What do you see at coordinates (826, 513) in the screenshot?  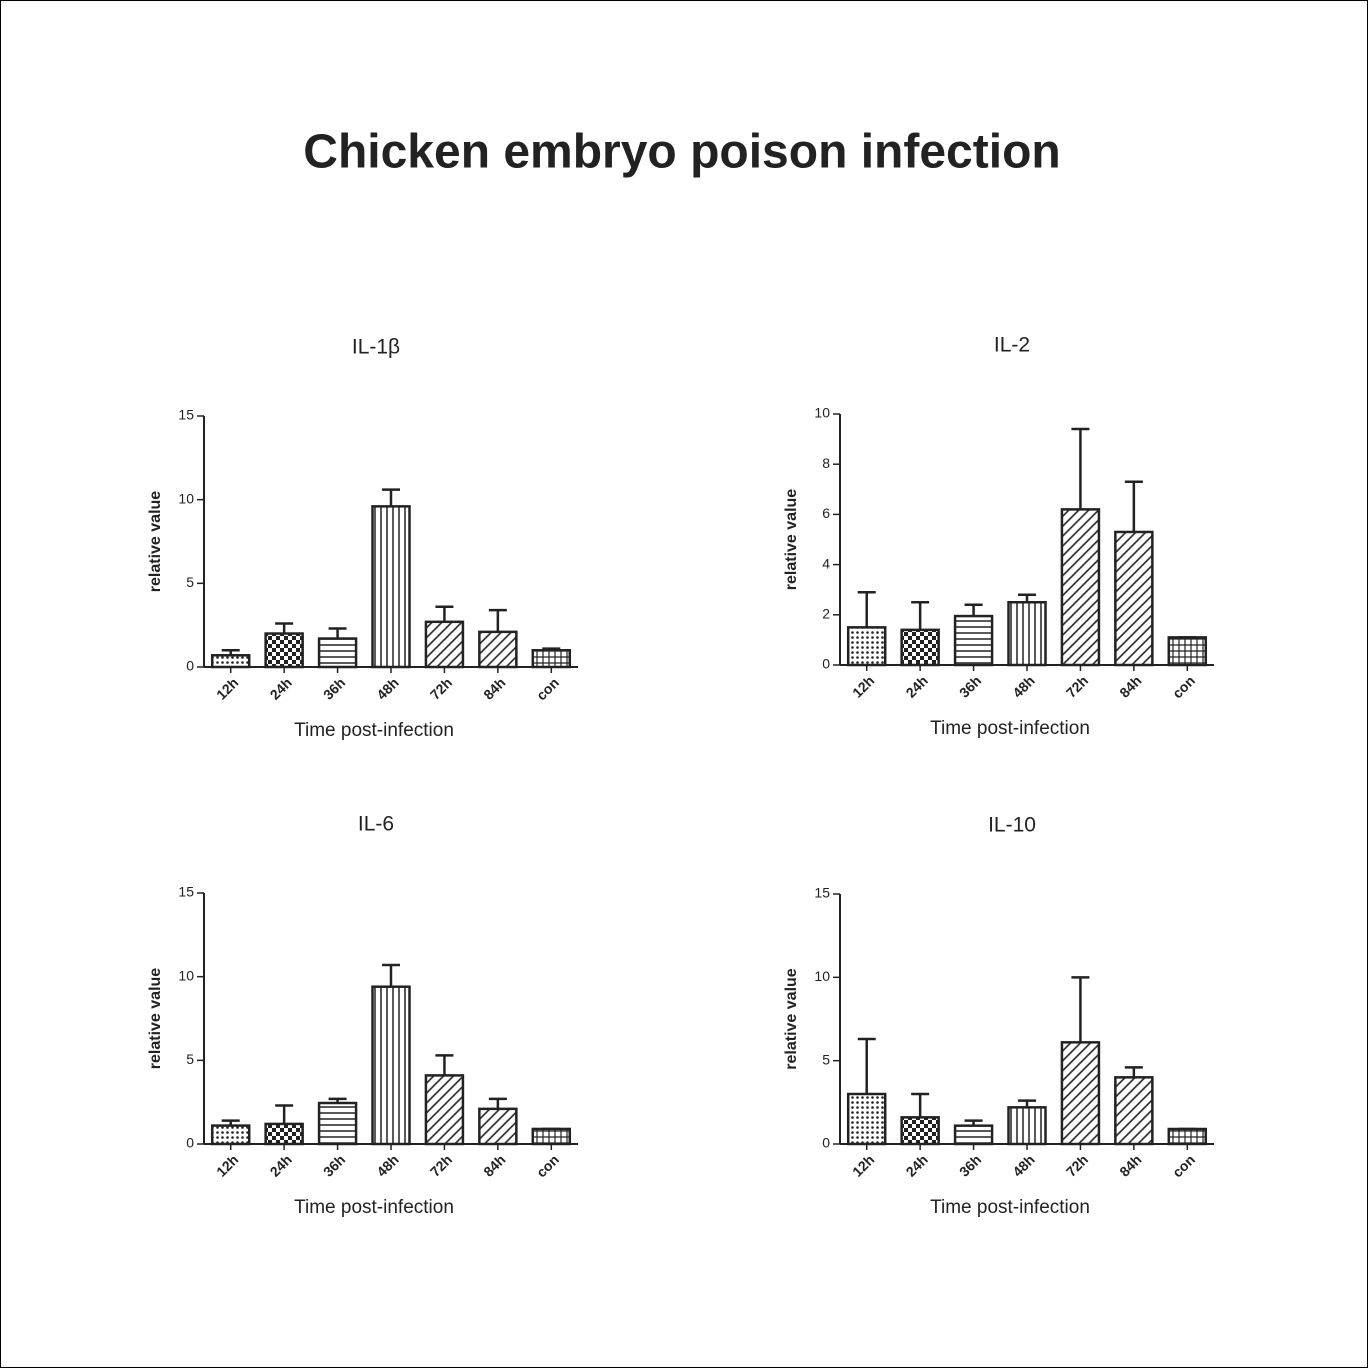 I see `y-tick-label: 6` at bounding box center [826, 513].